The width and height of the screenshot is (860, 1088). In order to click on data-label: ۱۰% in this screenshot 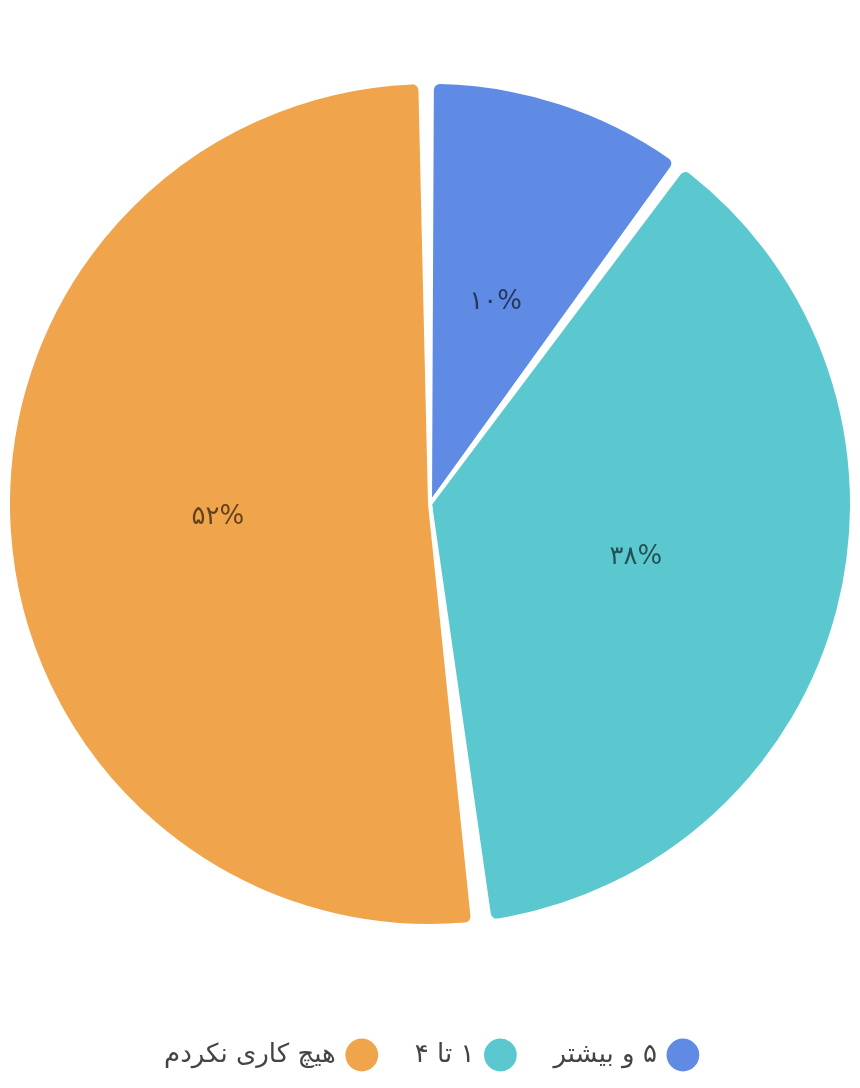, I will do `click(495, 299)`.